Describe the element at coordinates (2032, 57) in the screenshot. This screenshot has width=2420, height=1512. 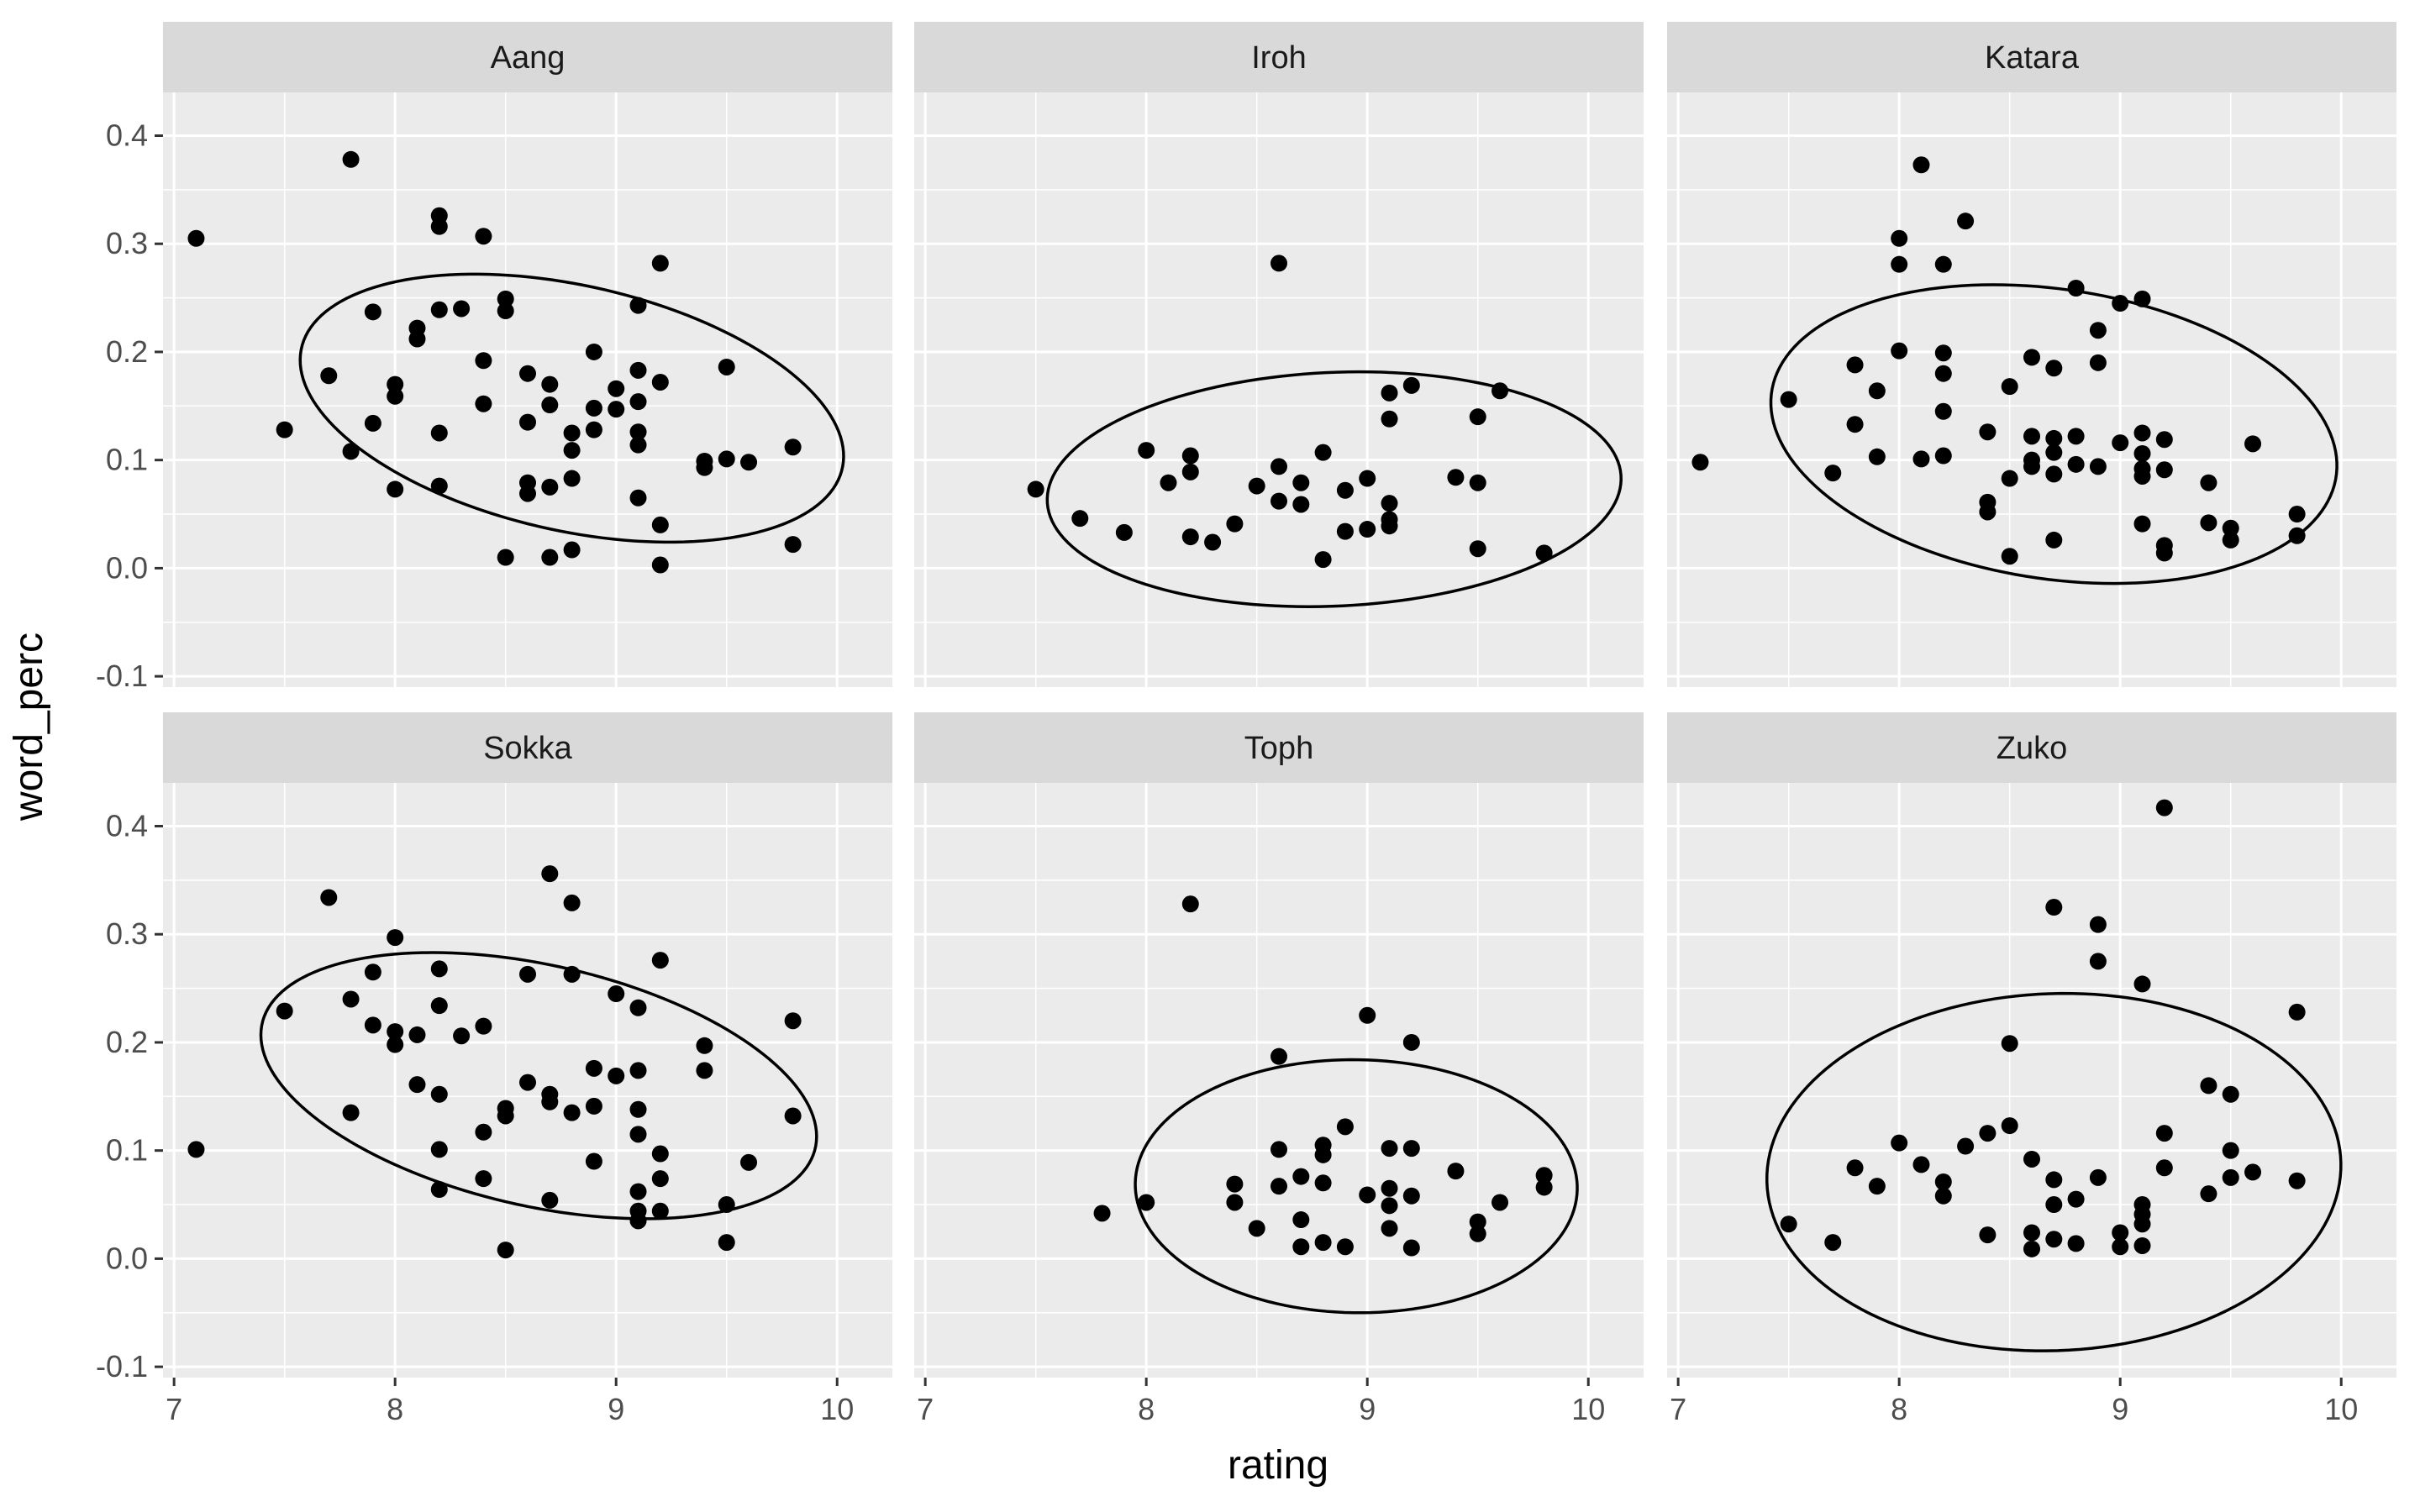
I see `strip-katara` at that location.